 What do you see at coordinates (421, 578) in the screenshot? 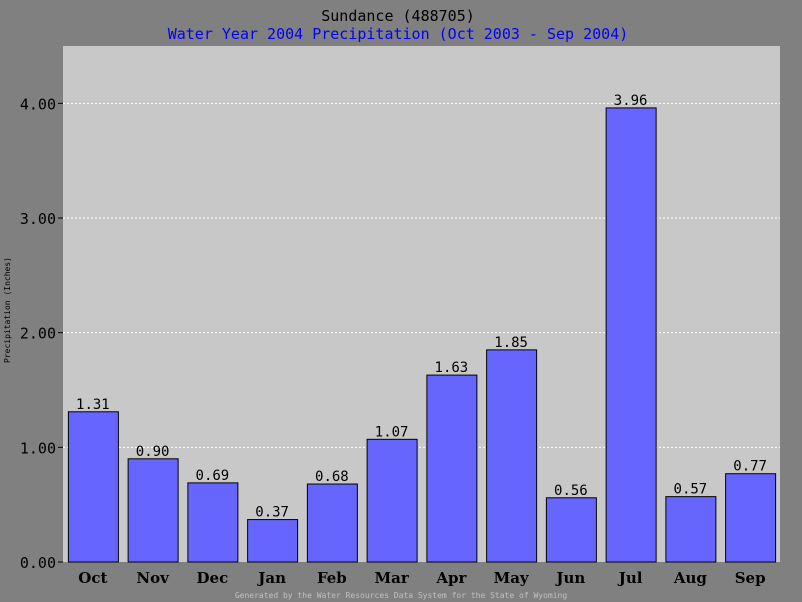
I see `category-labels: Oct Nov Dec Jan Feb Mar Apr May Jun Jul Aug Sep` at bounding box center [421, 578].